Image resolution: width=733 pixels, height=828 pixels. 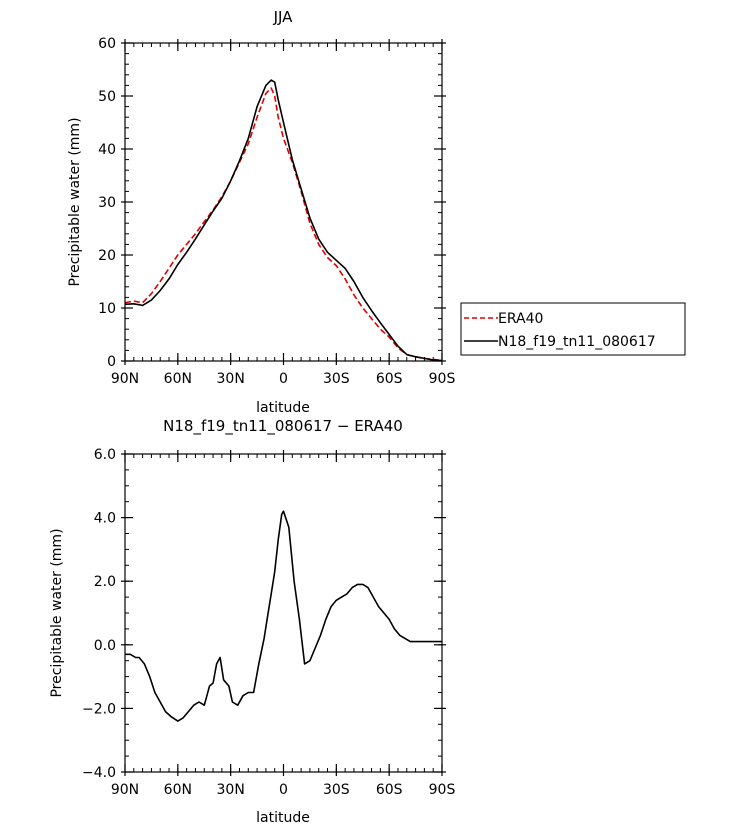 I want to click on y-tick-label: 4.0, so click(x=105, y=519).